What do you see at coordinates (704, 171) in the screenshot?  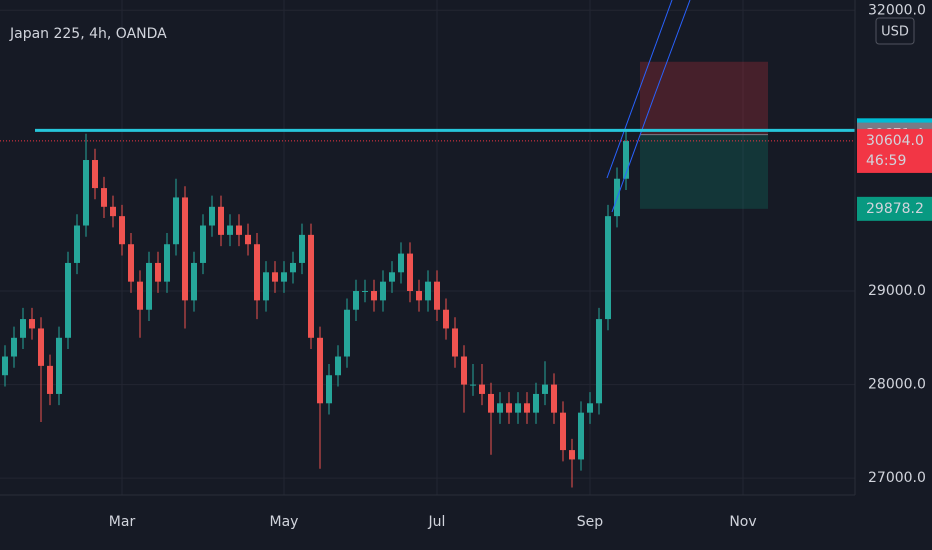 I see `target-zone` at bounding box center [704, 171].